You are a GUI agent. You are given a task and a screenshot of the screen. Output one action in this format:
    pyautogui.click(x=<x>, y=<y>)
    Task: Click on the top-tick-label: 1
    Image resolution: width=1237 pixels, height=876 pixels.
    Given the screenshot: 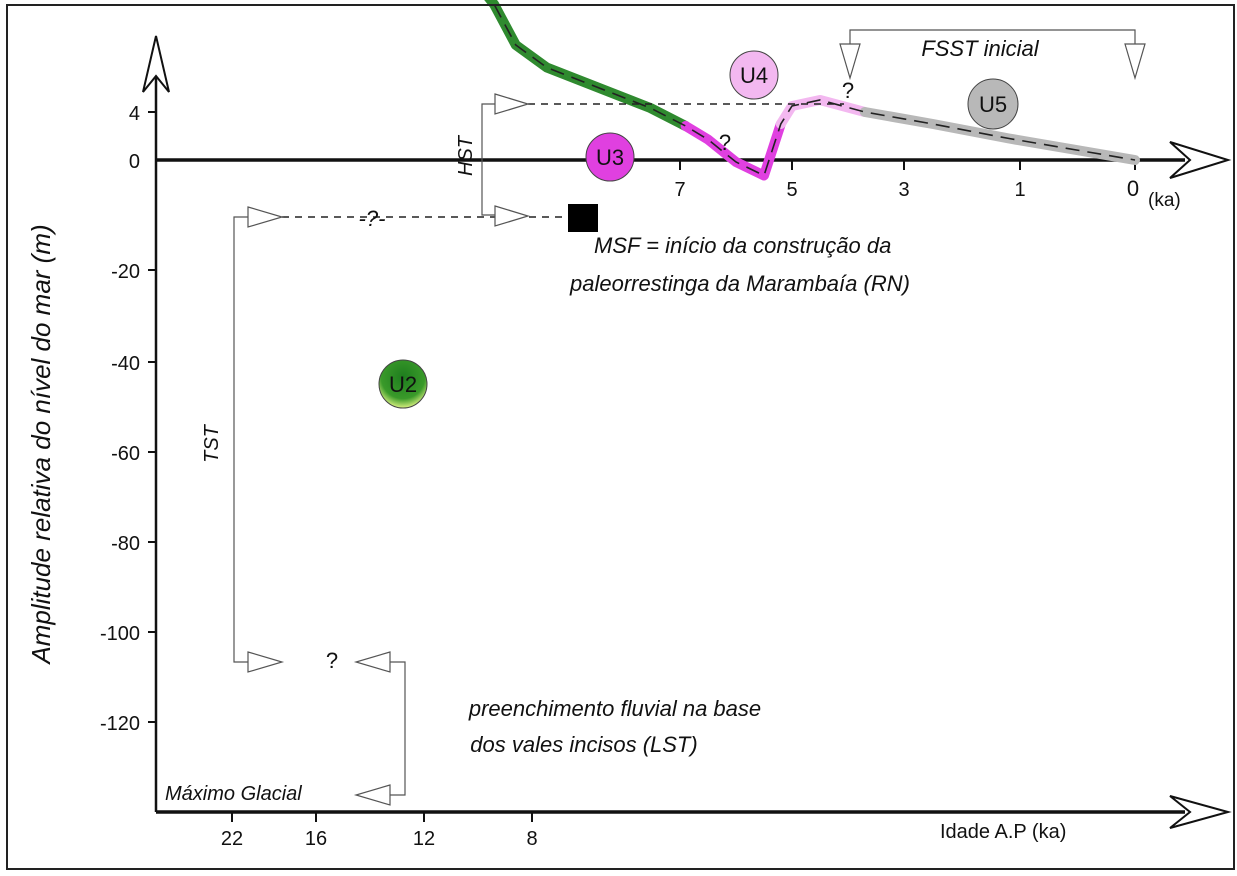 What is the action you would take?
    pyautogui.click(x=1019, y=190)
    